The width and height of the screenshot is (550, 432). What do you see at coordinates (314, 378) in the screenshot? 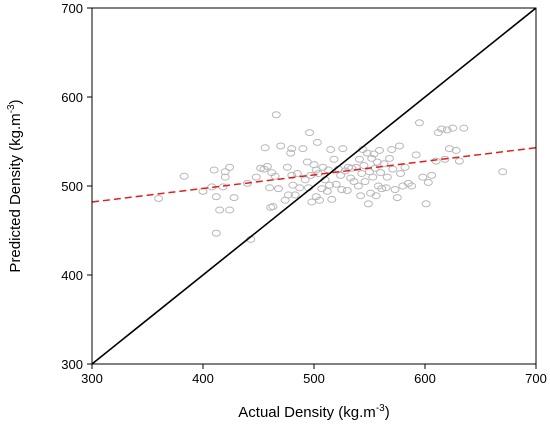
I see `x-tick-label-3: 500` at bounding box center [314, 378].